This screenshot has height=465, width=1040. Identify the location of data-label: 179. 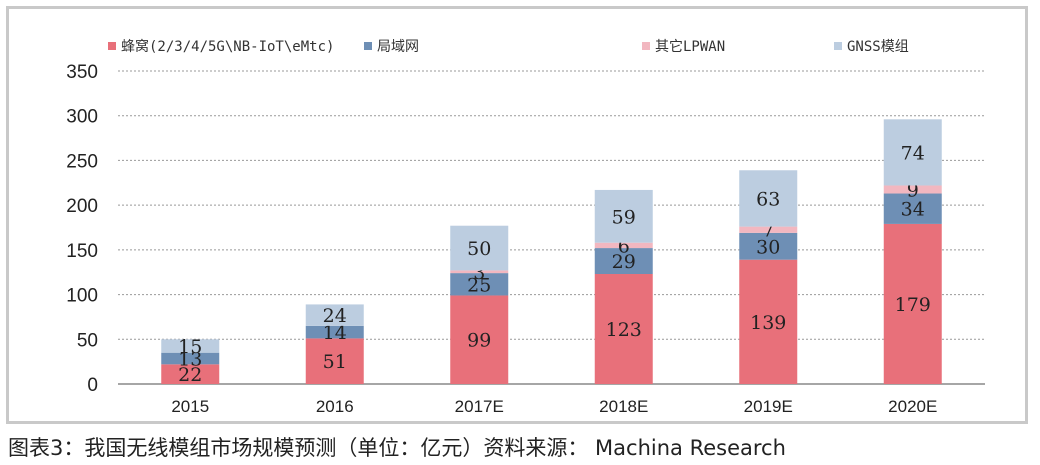
(913, 305).